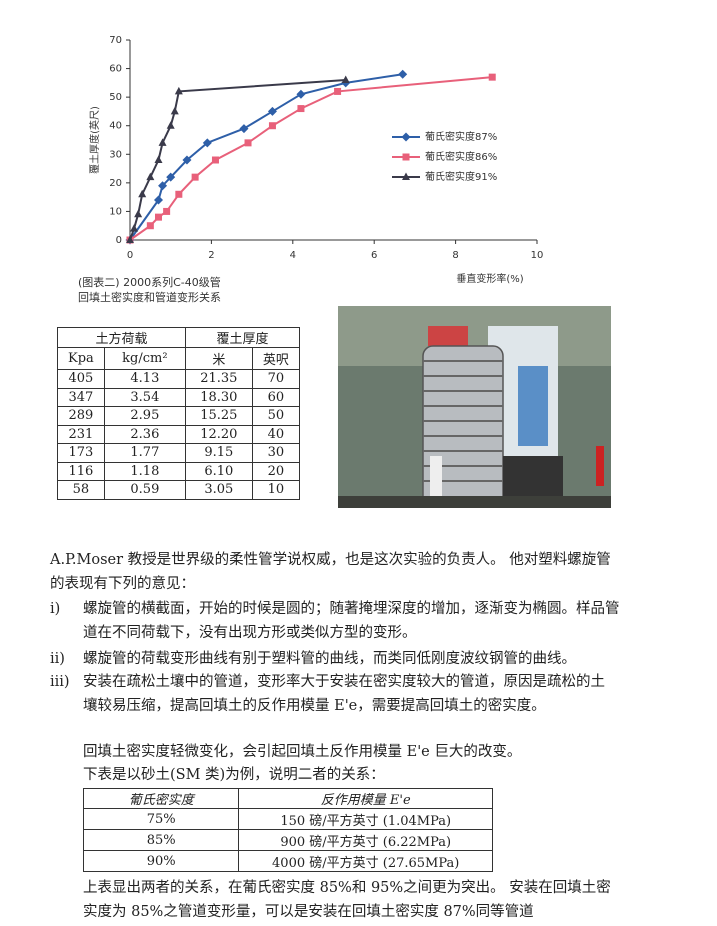  What do you see at coordinates (276, 490) in the screenshot?
I see `table-cell: 10` at bounding box center [276, 490].